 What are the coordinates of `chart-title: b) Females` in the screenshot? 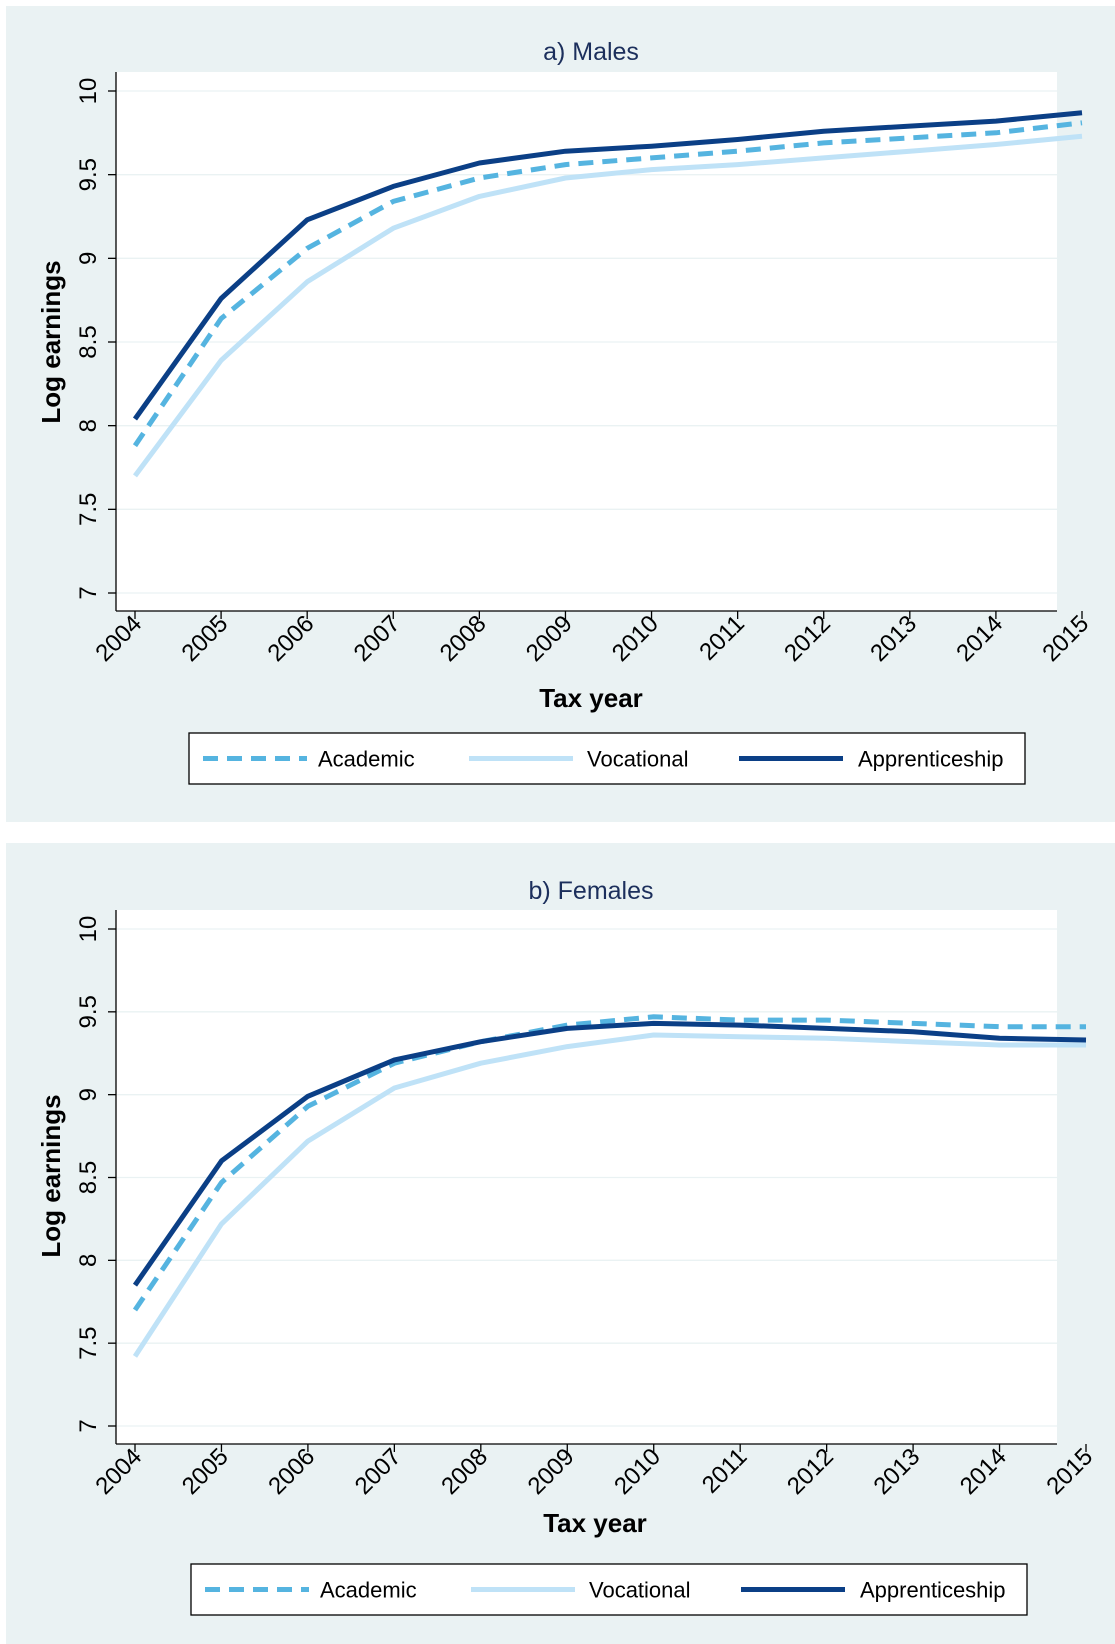 It's located at (590, 891).